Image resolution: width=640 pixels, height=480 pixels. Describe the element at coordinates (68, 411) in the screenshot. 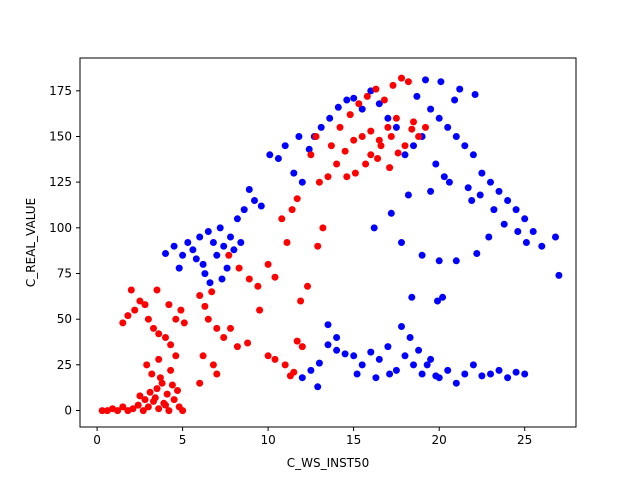

I see `y-tick-label: 0` at that location.